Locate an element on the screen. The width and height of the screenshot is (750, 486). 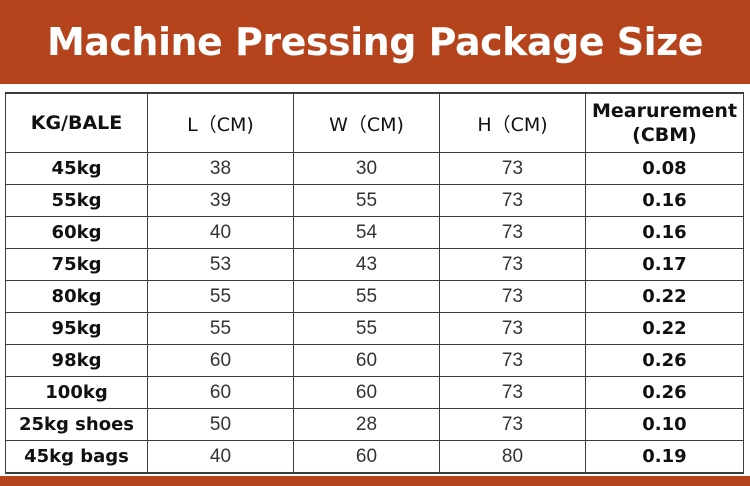
table-row: 80kg 55 55 73 0.22 is located at coordinates (374, 296).